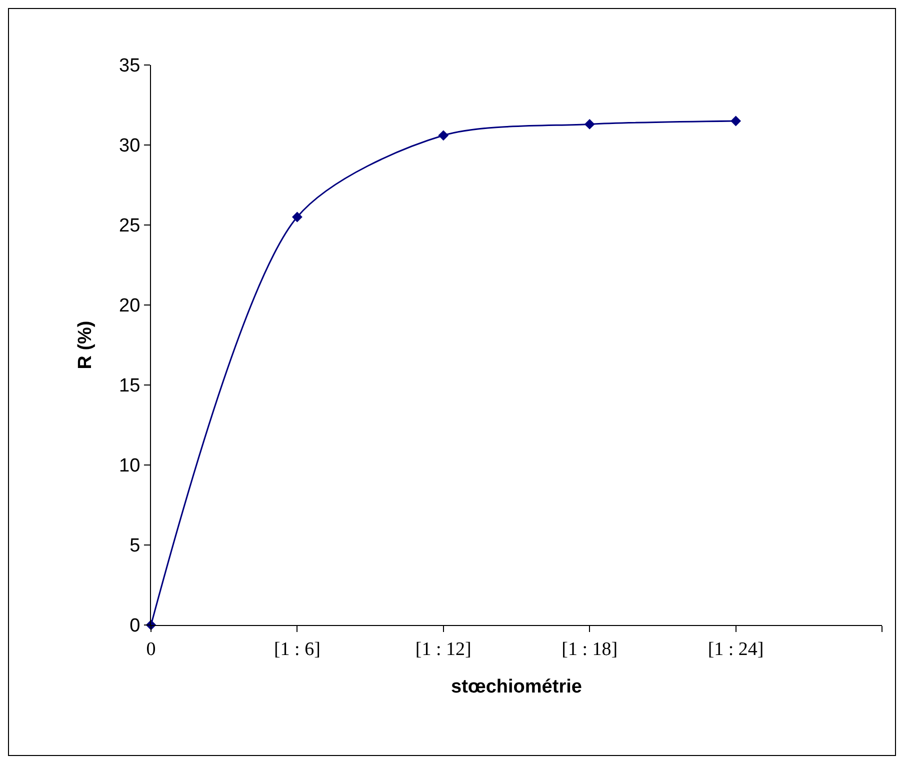 The image size is (906, 765). What do you see at coordinates (85, 345) in the screenshot?
I see `y-axis-title: R (%)` at bounding box center [85, 345].